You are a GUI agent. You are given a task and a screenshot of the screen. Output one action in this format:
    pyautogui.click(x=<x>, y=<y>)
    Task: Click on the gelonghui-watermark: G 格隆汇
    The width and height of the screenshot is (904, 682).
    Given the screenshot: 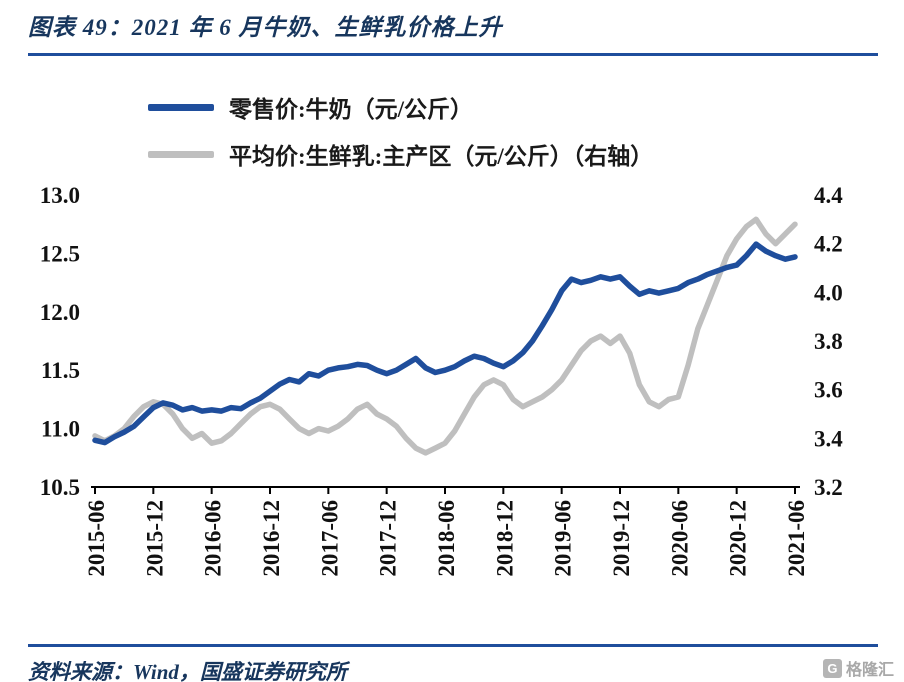 What is the action you would take?
    pyautogui.click(x=858, y=668)
    